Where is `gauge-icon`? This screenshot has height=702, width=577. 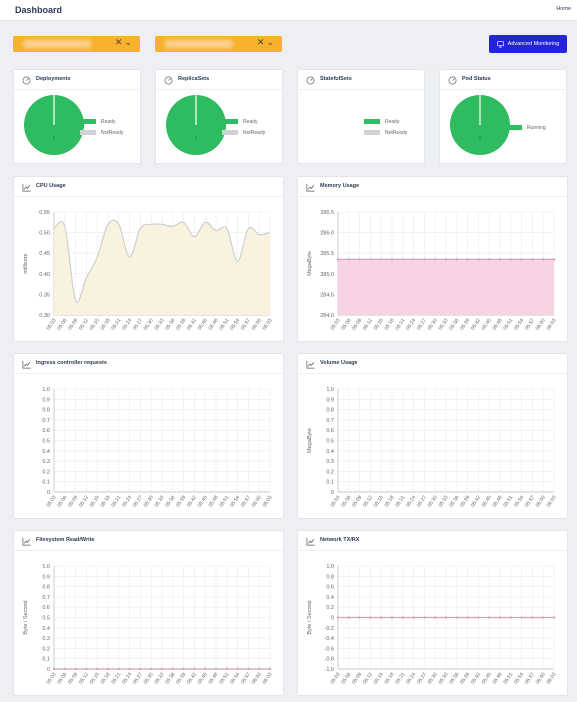
gauge-icon is located at coordinates (26, 80).